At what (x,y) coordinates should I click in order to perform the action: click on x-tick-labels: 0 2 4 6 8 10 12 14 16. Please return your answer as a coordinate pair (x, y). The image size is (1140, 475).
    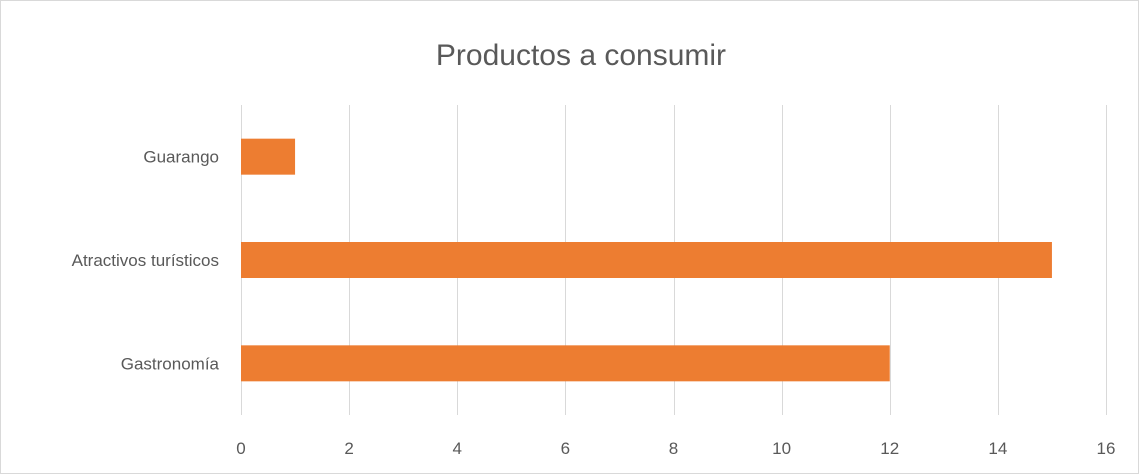
    Looking at the image, I should click on (675, 448).